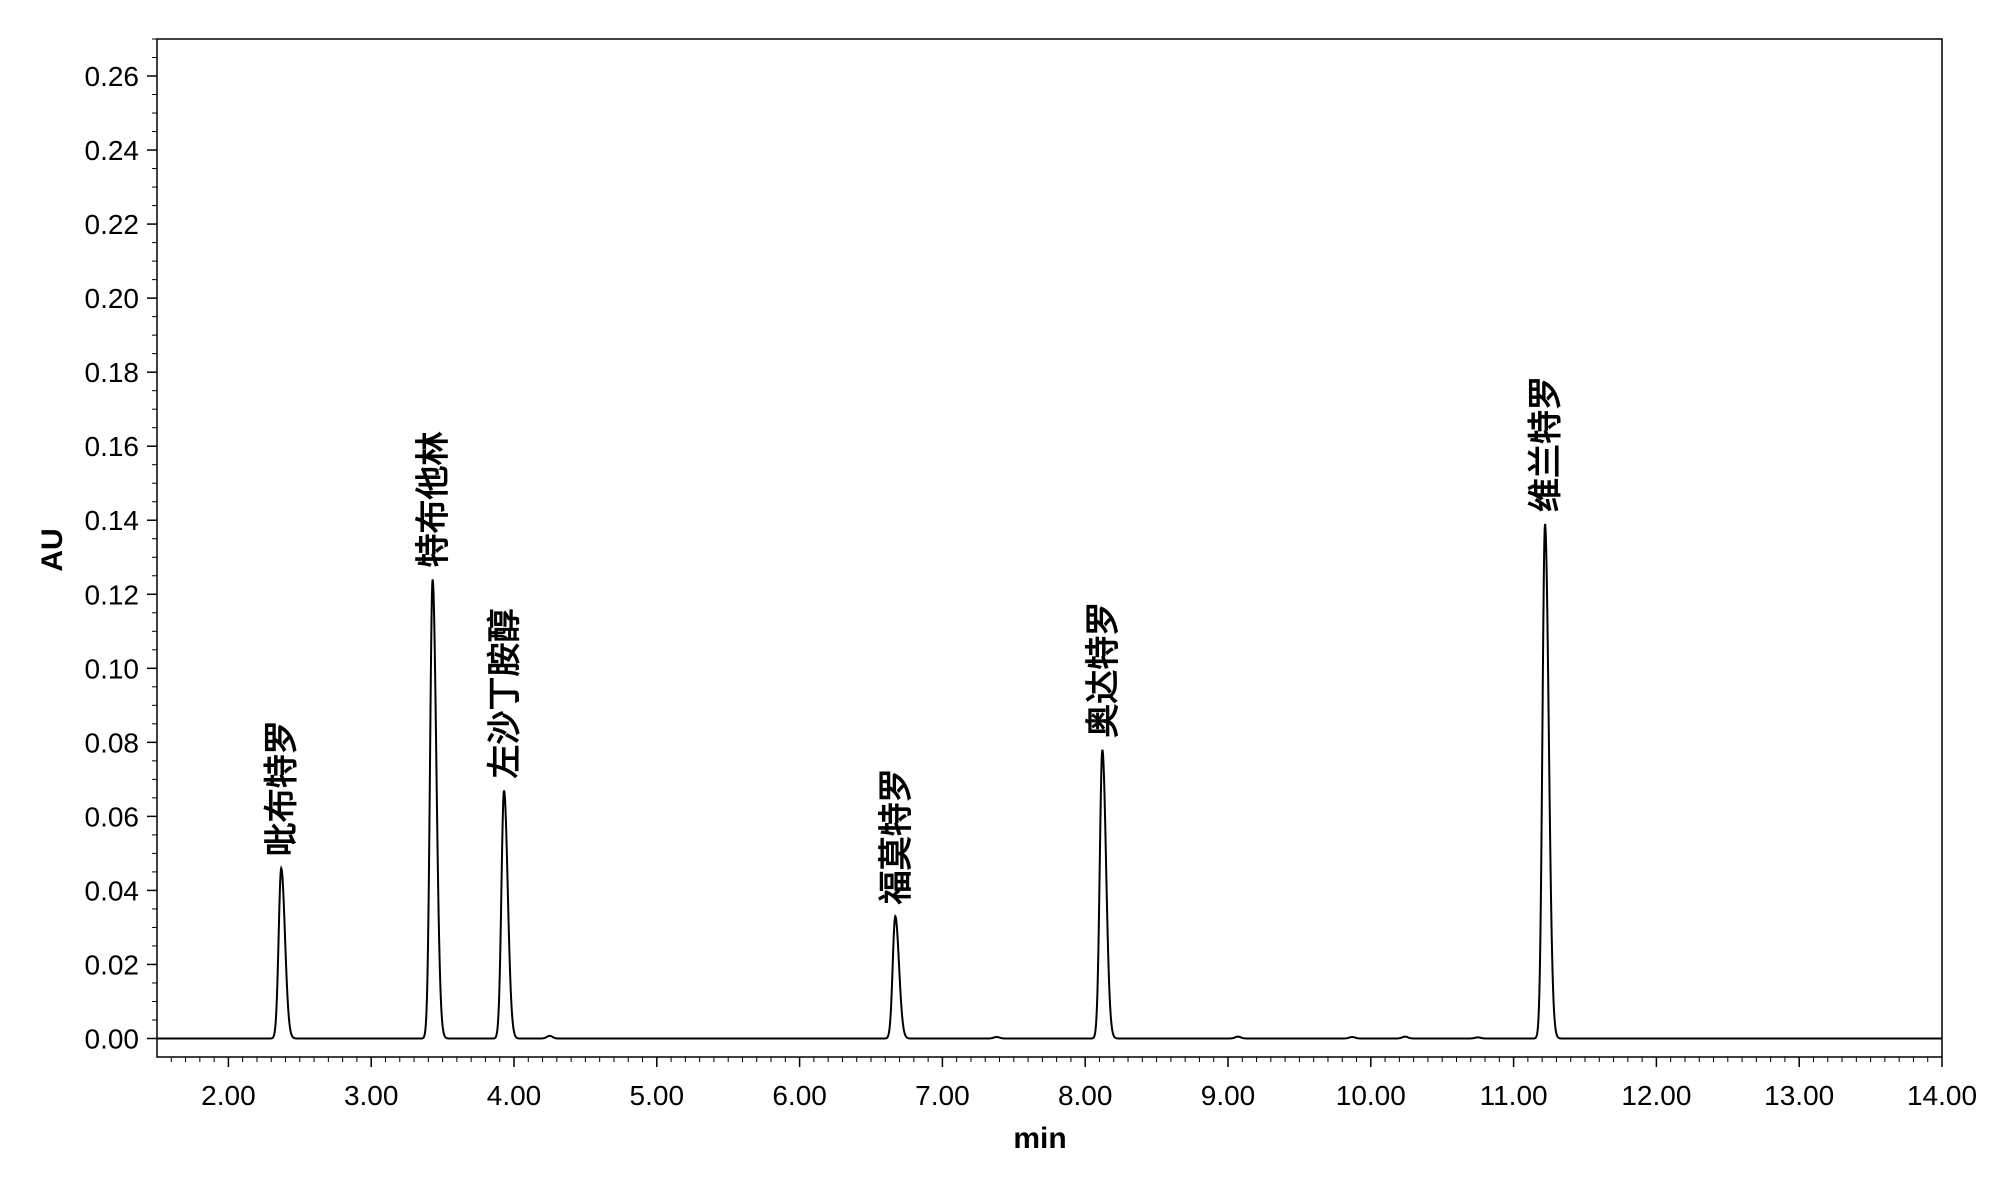 This screenshot has width=2000, height=1180. What do you see at coordinates (1656, 1095) in the screenshot?
I see `x-tick-label: 12.00` at bounding box center [1656, 1095].